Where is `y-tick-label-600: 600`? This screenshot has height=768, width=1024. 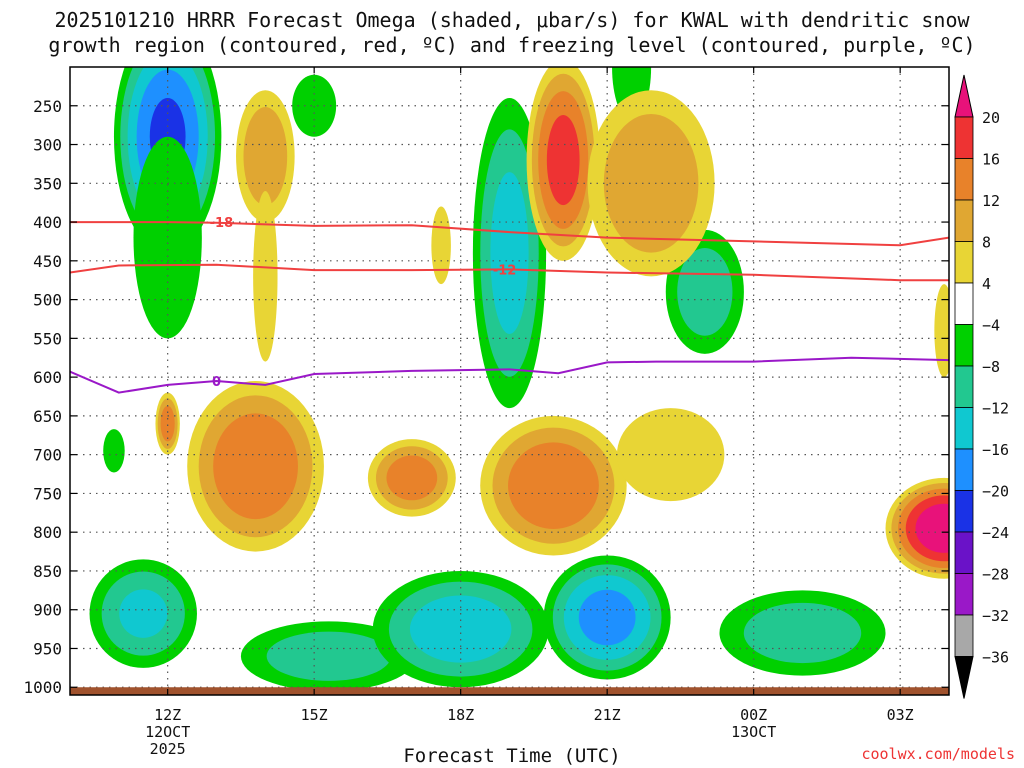 y-tick-label-600: 600 is located at coordinates (47, 377).